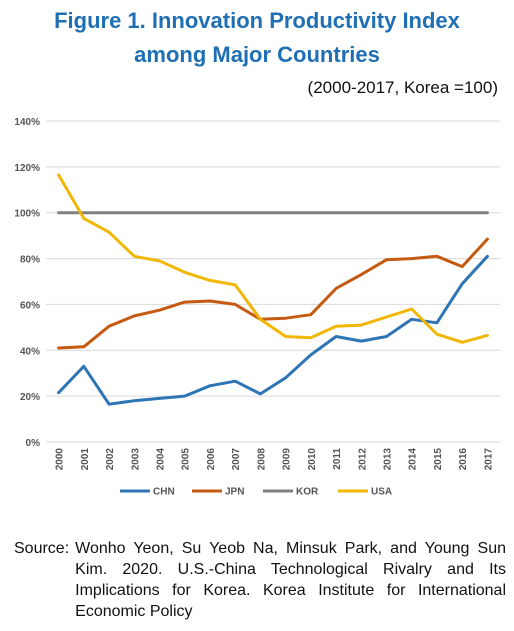  Describe the element at coordinates (60, 459) in the screenshot. I see `x-tick-label: 2000` at that location.